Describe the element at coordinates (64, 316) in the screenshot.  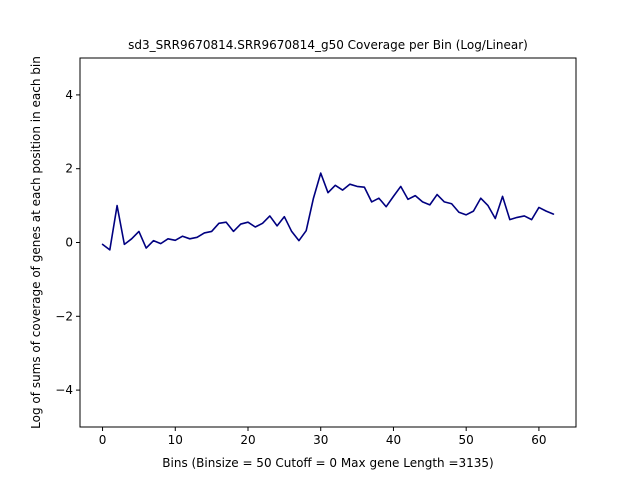
I see `y-tick-label: −2` at that location.